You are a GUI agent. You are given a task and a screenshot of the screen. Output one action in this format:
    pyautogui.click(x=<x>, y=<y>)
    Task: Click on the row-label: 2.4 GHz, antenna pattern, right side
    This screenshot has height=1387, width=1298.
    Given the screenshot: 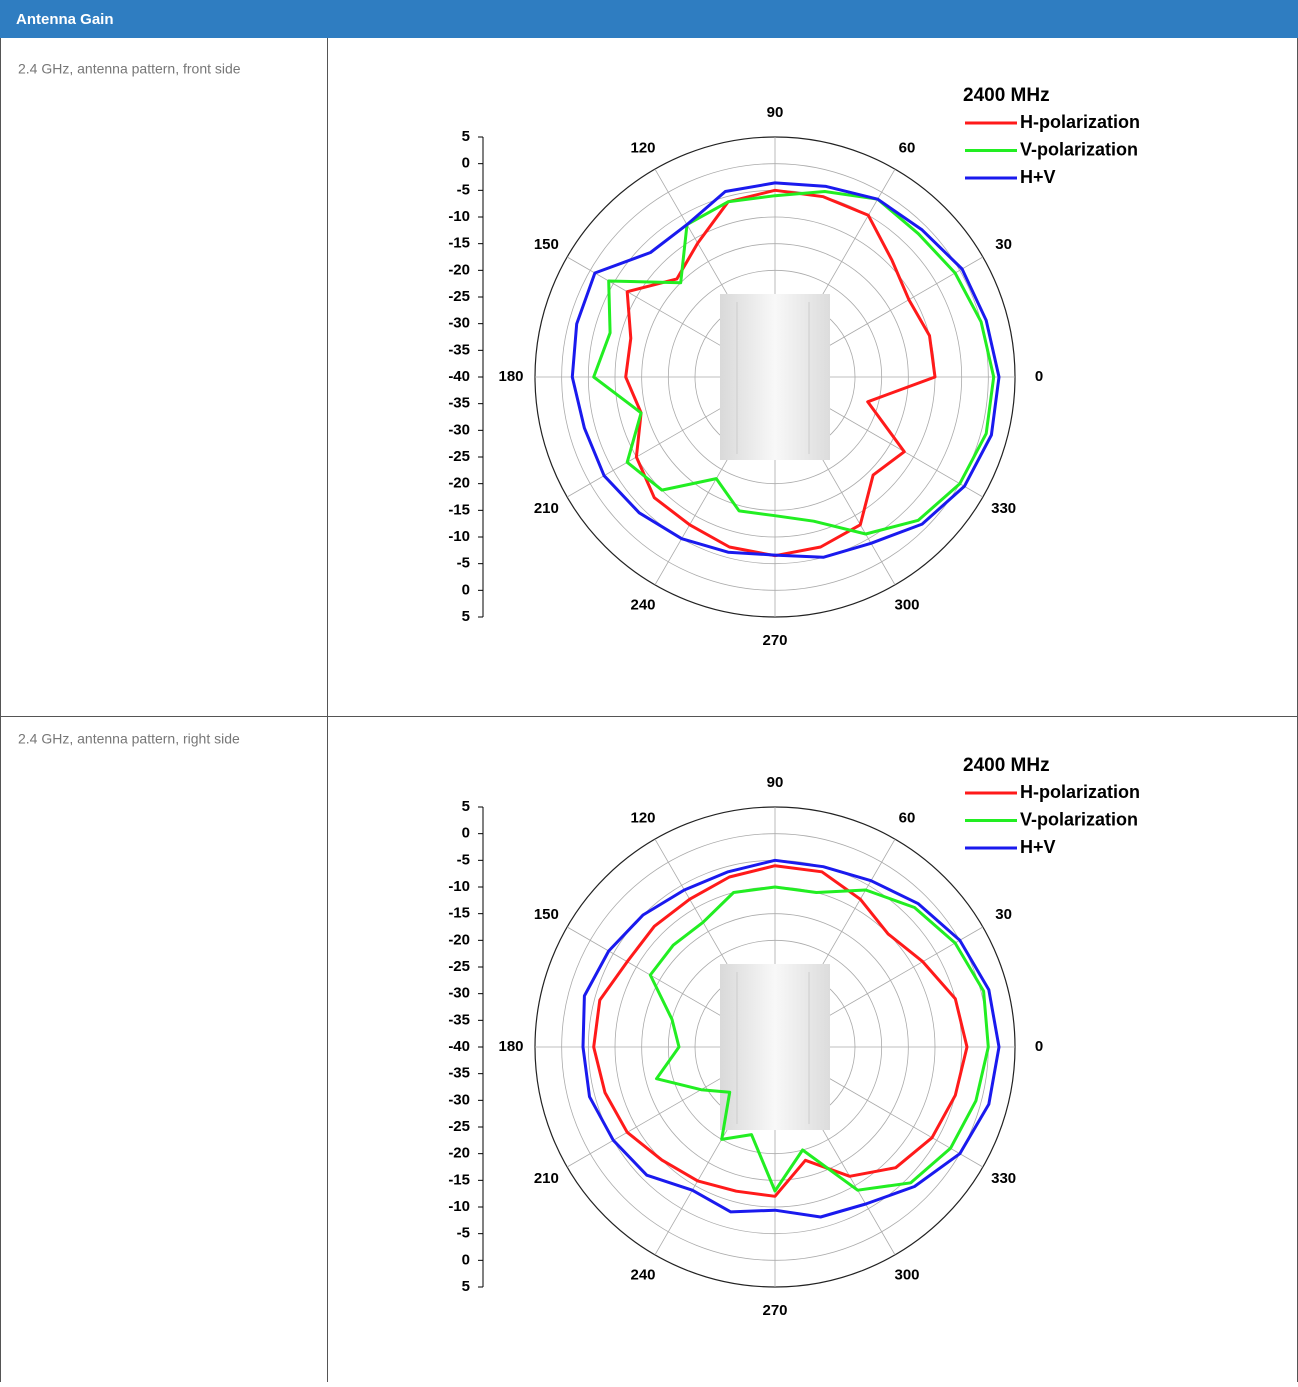 What is the action you would take?
    pyautogui.click(x=129, y=739)
    